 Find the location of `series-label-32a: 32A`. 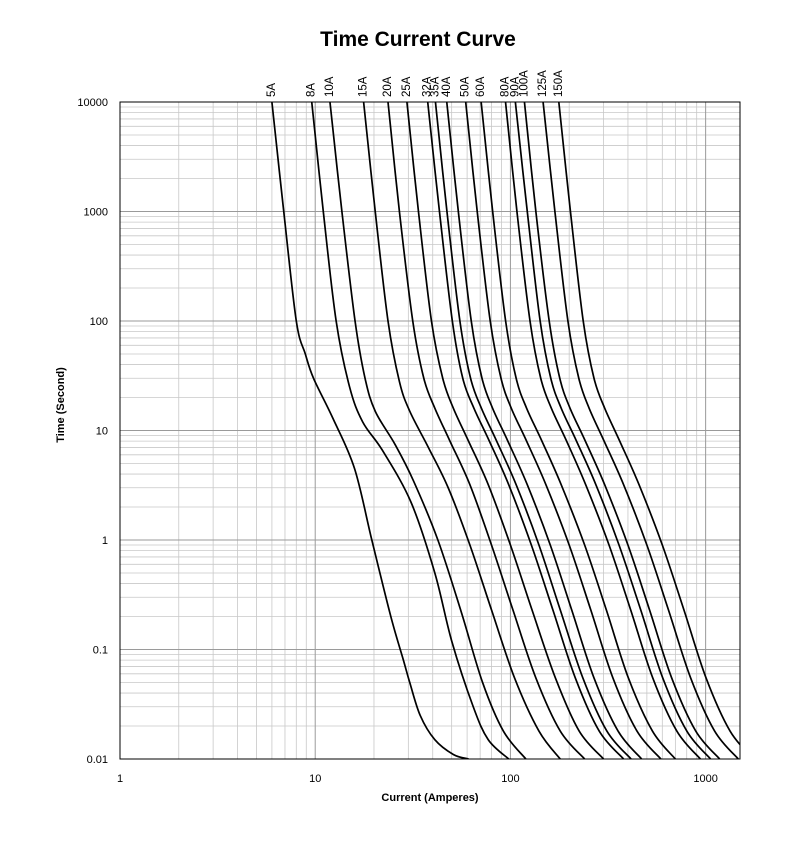

series-label-32a: 32A is located at coordinates (428, 86).